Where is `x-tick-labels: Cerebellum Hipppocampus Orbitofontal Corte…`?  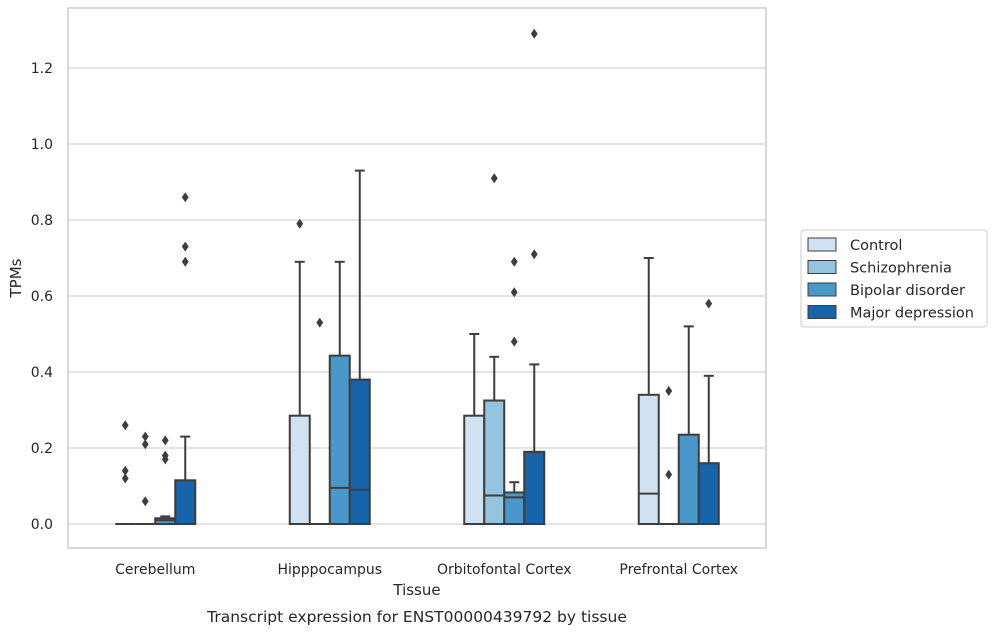
x-tick-labels: Cerebellum Hipppocampus Orbitofontal Corte… is located at coordinates (426, 570).